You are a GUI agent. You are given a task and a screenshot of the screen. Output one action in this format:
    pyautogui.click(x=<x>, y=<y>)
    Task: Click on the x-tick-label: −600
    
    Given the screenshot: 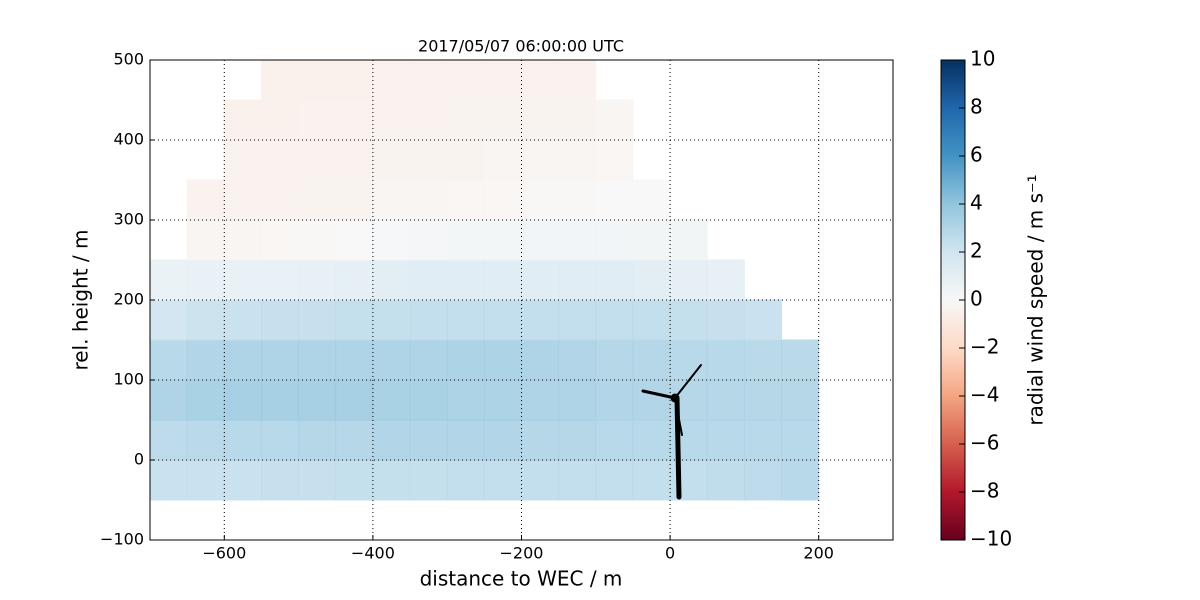 What is the action you would take?
    pyautogui.click(x=224, y=553)
    